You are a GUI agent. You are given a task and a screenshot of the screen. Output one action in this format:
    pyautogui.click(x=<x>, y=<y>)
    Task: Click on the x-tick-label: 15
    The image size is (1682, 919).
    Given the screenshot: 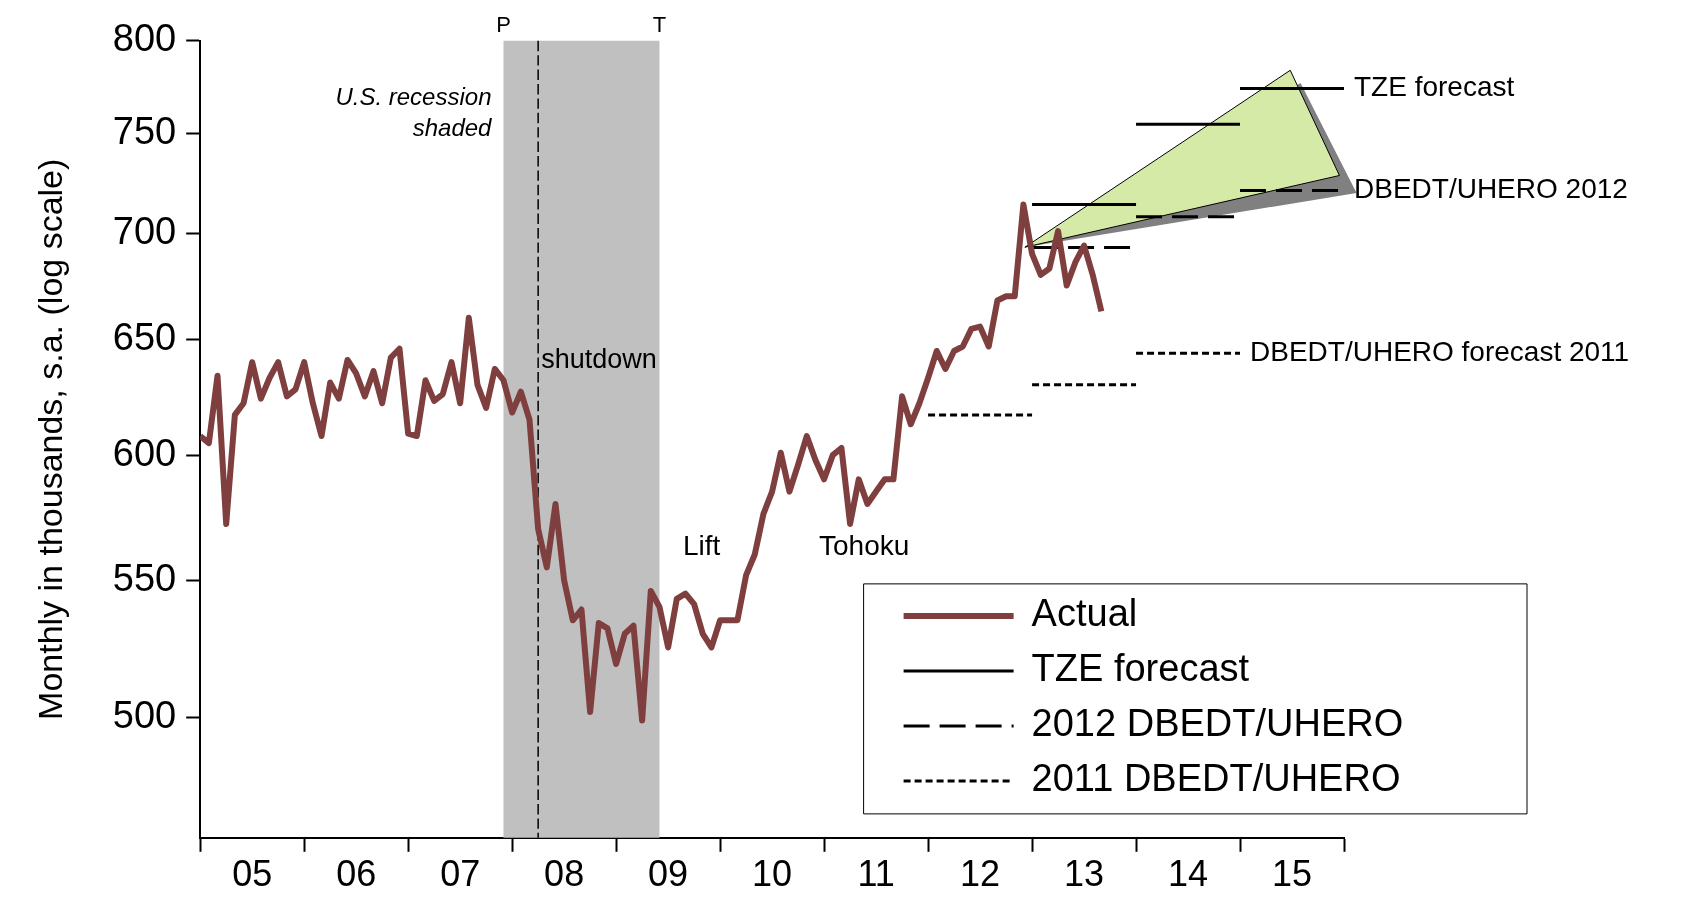 What is the action you would take?
    pyautogui.click(x=1292, y=874)
    